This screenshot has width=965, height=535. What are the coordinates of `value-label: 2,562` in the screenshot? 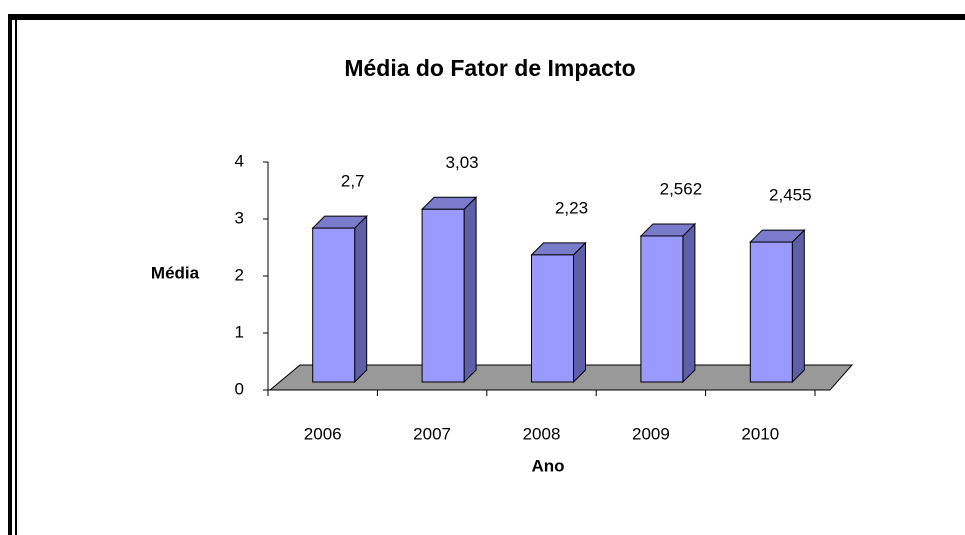 It's located at (681, 188).